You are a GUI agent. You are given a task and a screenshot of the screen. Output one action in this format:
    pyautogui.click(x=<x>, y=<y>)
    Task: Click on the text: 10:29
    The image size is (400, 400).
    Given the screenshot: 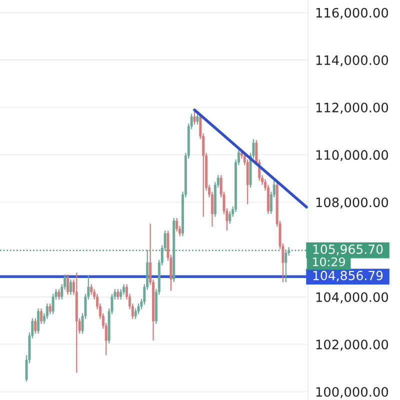 What is the action you would take?
    pyautogui.click(x=329, y=261)
    